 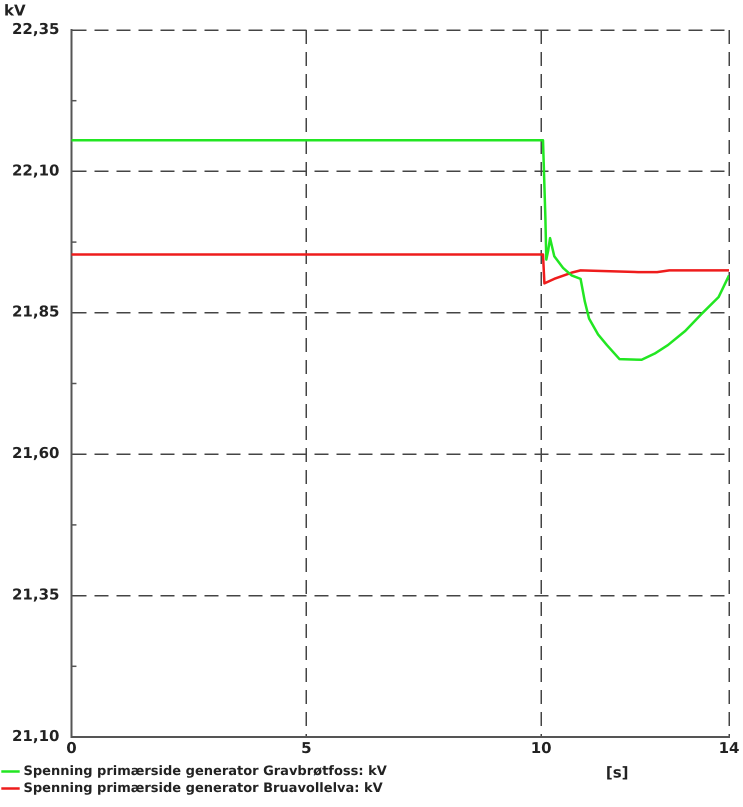 I want to click on y-tick-label: 22,35, so click(x=36, y=29).